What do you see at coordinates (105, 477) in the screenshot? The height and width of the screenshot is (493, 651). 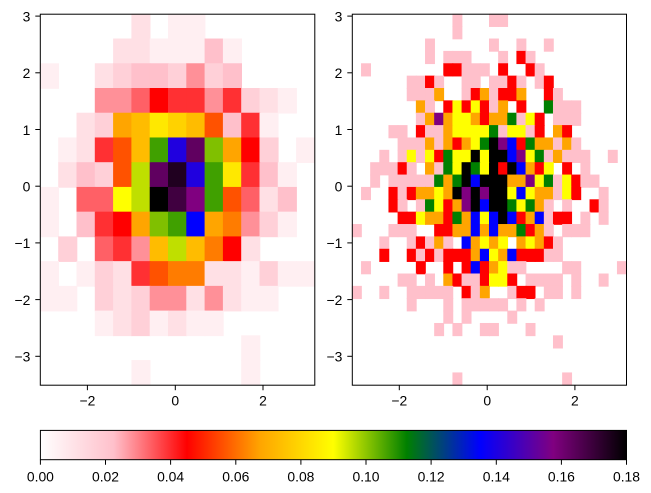 I see `svg-text: 0.02` at bounding box center [105, 477].